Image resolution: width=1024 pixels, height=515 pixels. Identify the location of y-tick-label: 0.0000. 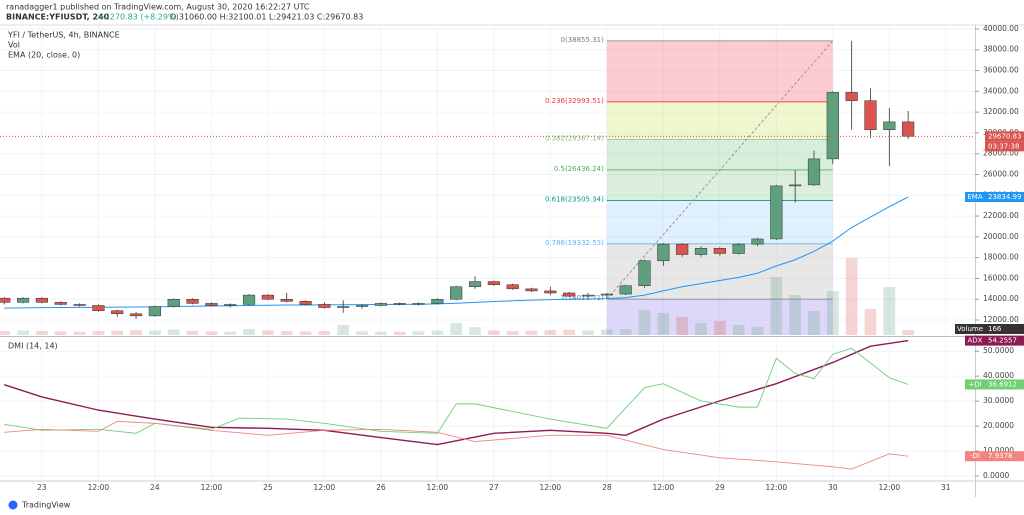
(996, 475).